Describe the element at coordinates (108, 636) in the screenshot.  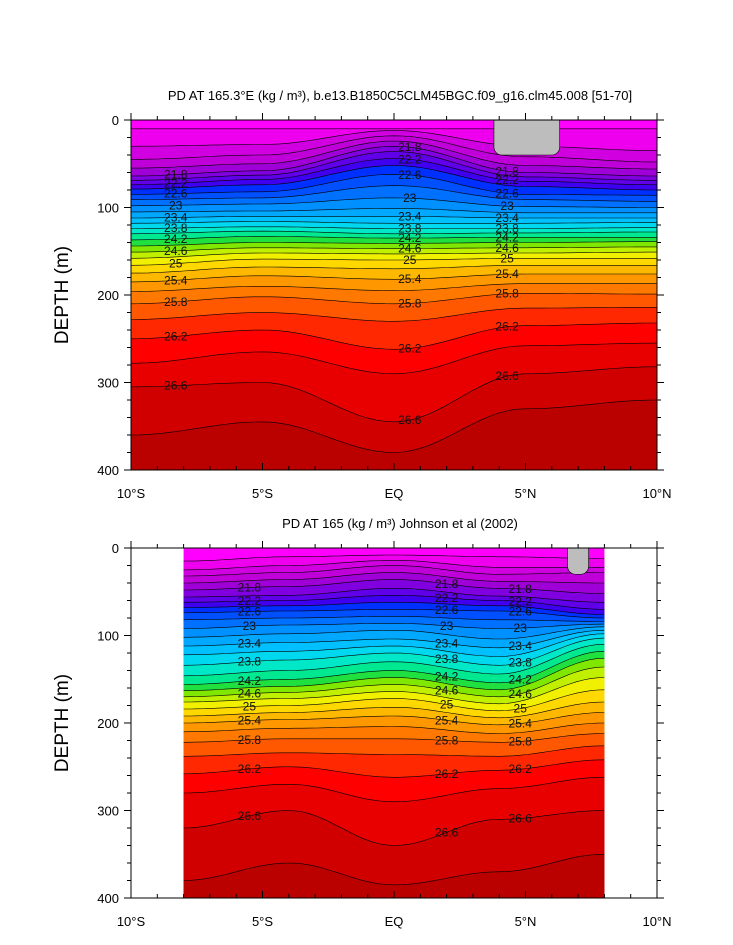
I see `y-tick-label: 100` at that location.